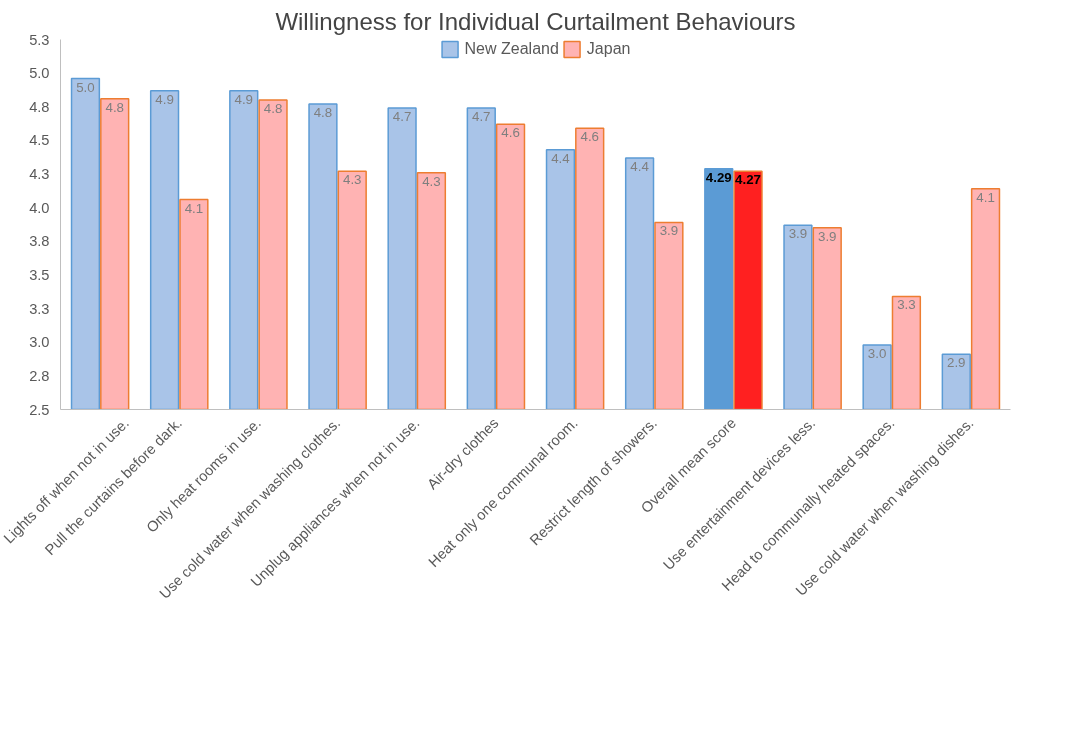 The height and width of the screenshot is (742, 1081). What do you see at coordinates (39, 106) in the screenshot?
I see `y-tick-label: 4.8` at bounding box center [39, 106].